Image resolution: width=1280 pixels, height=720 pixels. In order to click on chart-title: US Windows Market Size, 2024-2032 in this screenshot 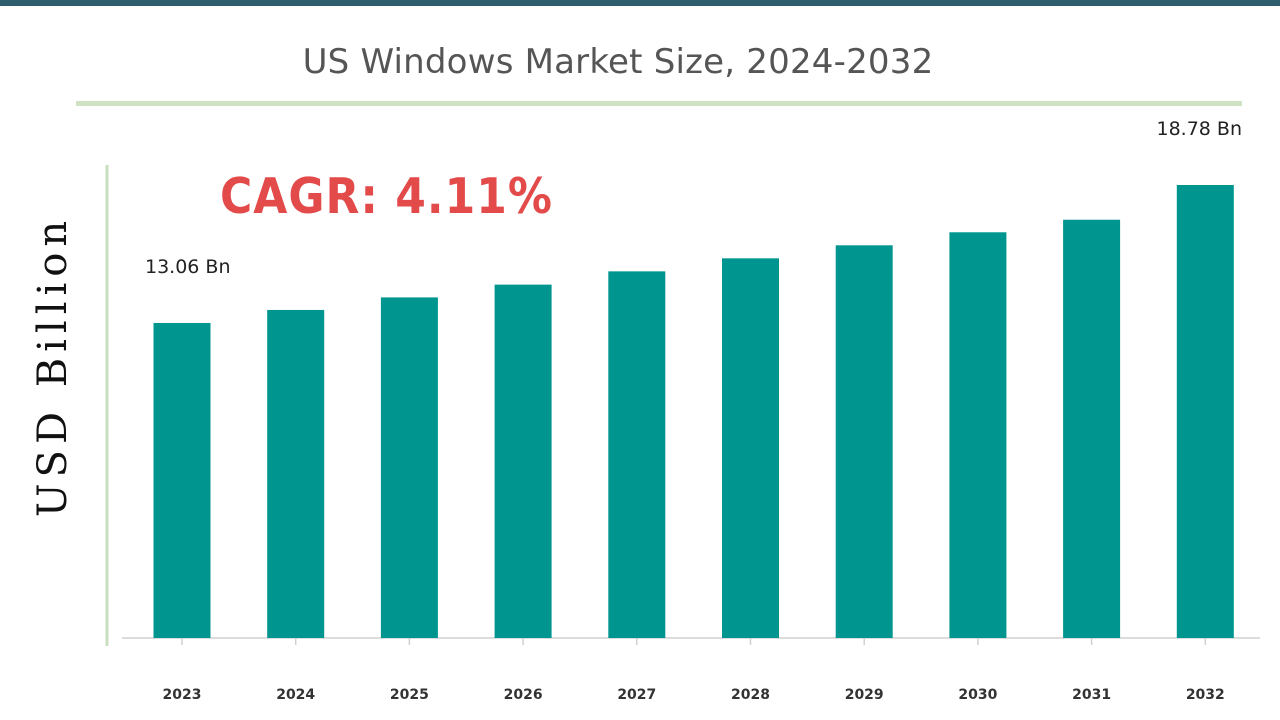, I will do `click(618, 62)`.